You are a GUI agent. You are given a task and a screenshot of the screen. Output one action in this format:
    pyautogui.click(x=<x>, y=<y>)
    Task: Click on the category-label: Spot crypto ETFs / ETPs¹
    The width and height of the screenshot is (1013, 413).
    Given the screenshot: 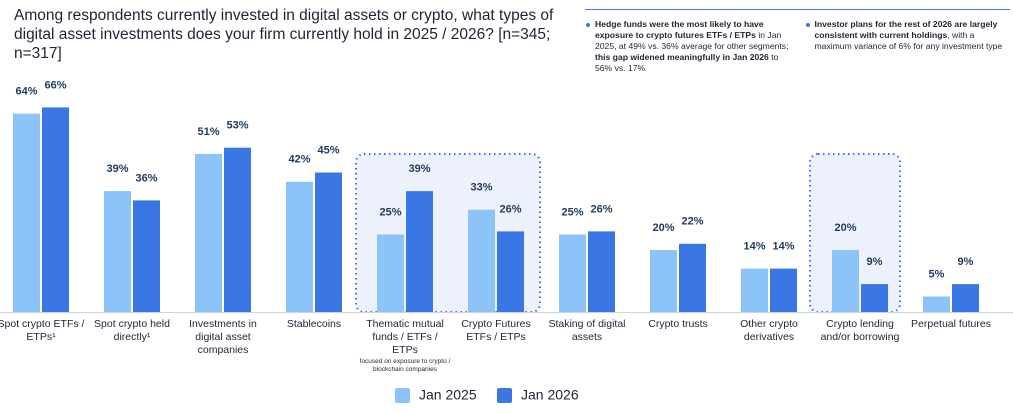 What is the action you would take?
    pyautogui.click(x=42, y=330)
    